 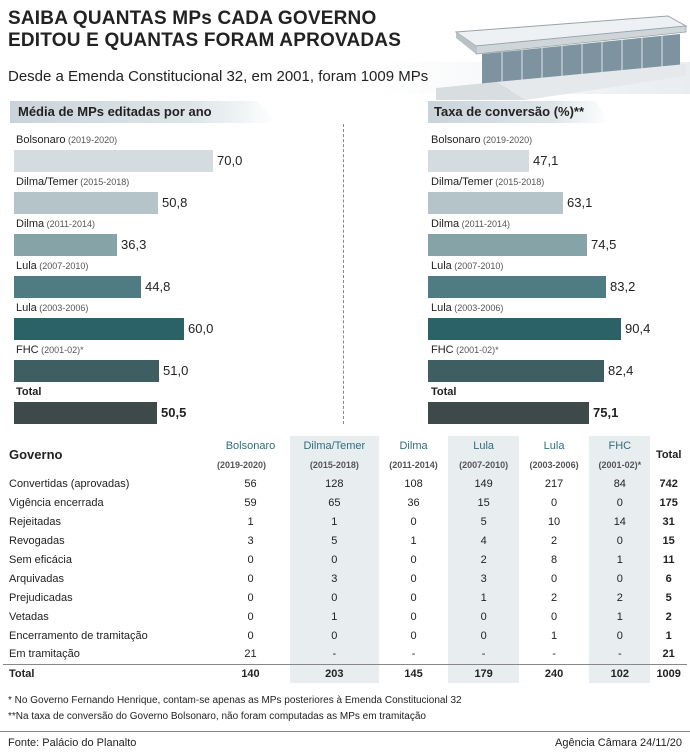 What do you see at coordinates (413, 483) in the screenshot?
I see `table-cell: 108` at bounding box center [413, 483].